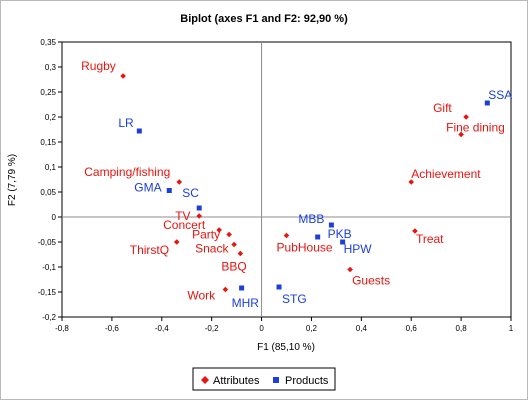 This screenshot has width=528, height=400. What do you see at coordinates (475, 128) in the screenshot?
I see `point-label-fine-dining: Fine dining` at bounding box center [475, 128].